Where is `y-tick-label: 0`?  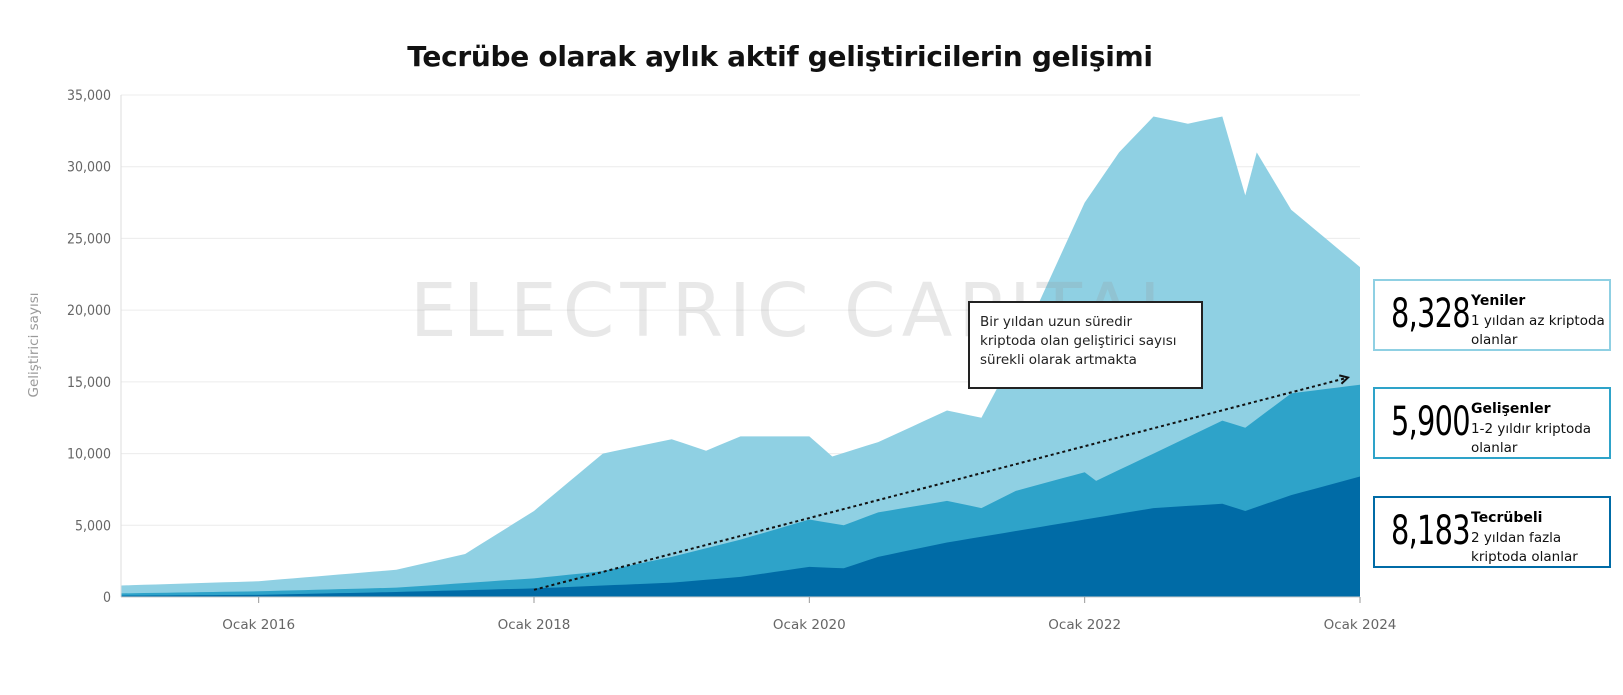 y-tick-label: 0 is located at coordinates (107, 598).